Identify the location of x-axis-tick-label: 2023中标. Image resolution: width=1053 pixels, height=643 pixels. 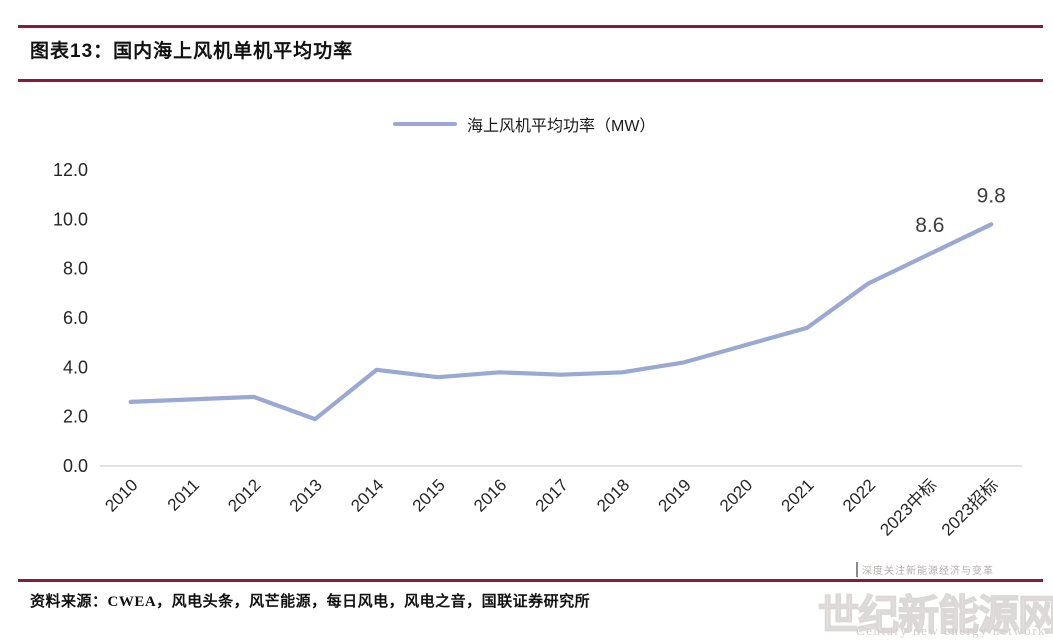
(908, 507).